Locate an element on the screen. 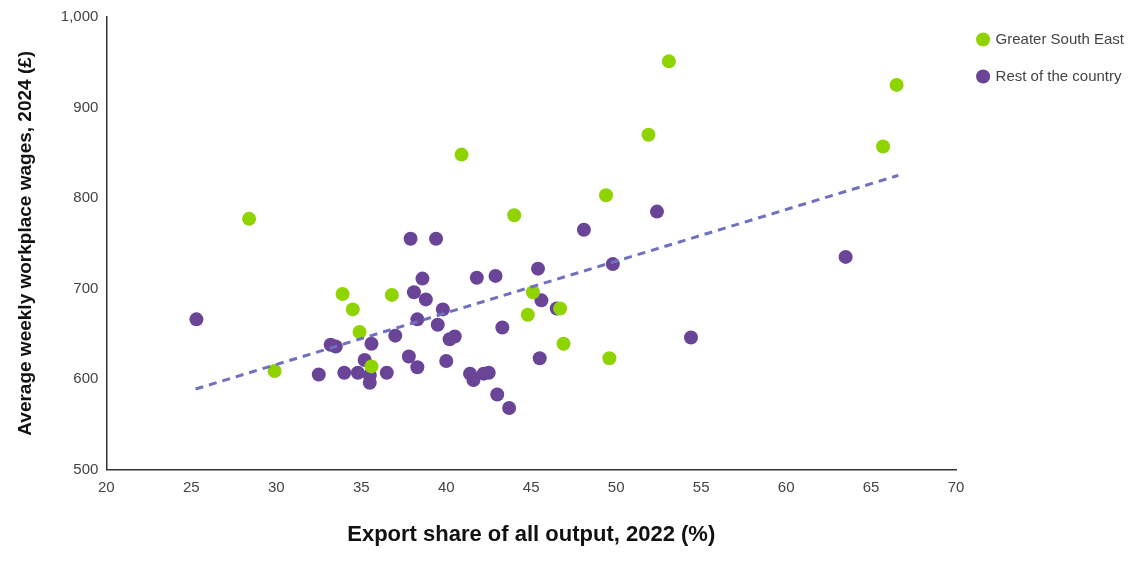 This screenshot has width=1134, height=562. y-tick-label: 900 is located at coordinates (86, 106).